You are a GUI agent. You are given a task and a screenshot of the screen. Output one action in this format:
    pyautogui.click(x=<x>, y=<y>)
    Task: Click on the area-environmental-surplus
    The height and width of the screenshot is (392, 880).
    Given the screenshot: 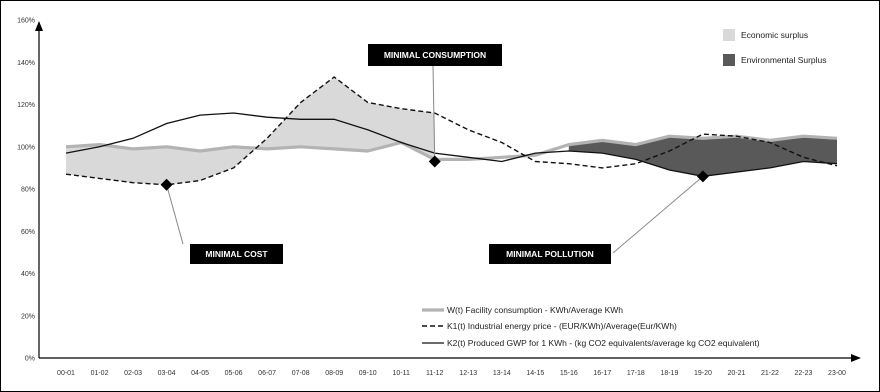 What is the action you would take?
    pyautogui.click(x=702, y=156)
    